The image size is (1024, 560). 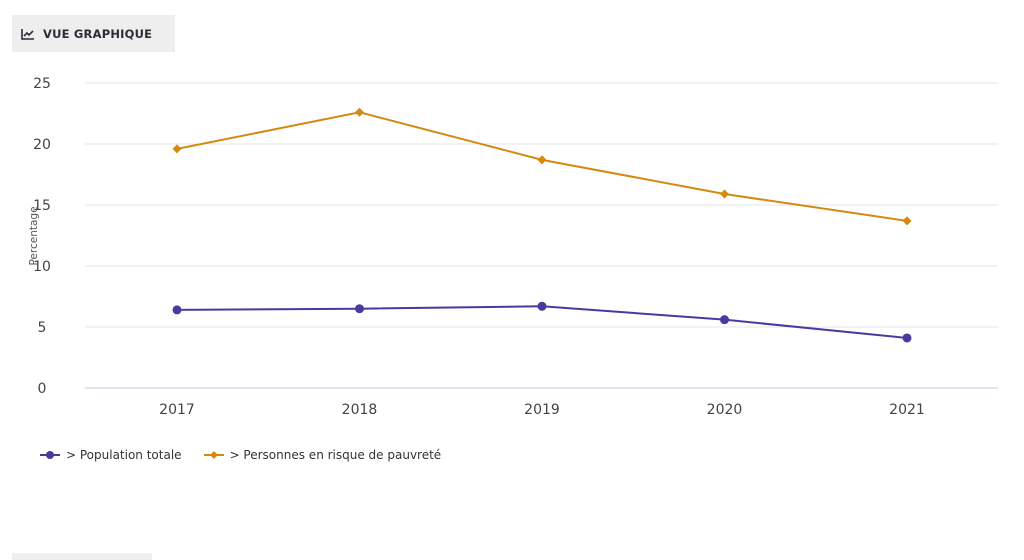 I want to click on line-chart-icon, so click(x=27, y=34).